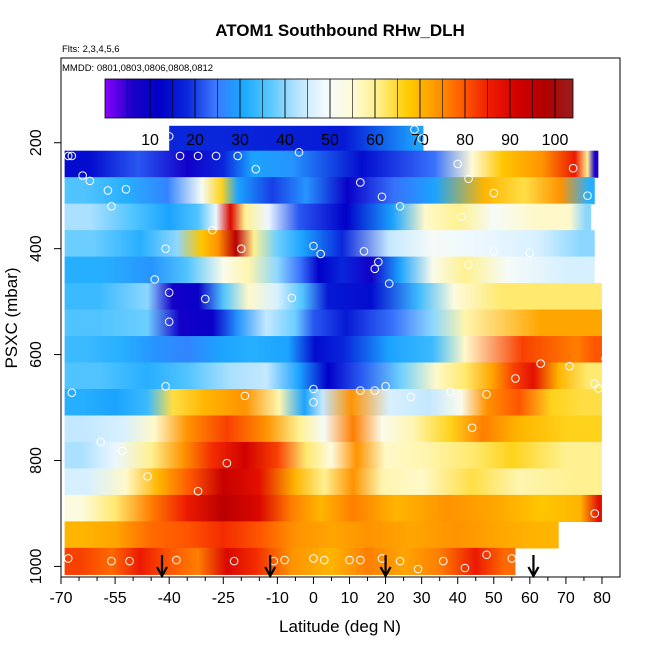 The image size is (650, 650). I want to click on colorbar-tick-label: 10, so click(150, 140).